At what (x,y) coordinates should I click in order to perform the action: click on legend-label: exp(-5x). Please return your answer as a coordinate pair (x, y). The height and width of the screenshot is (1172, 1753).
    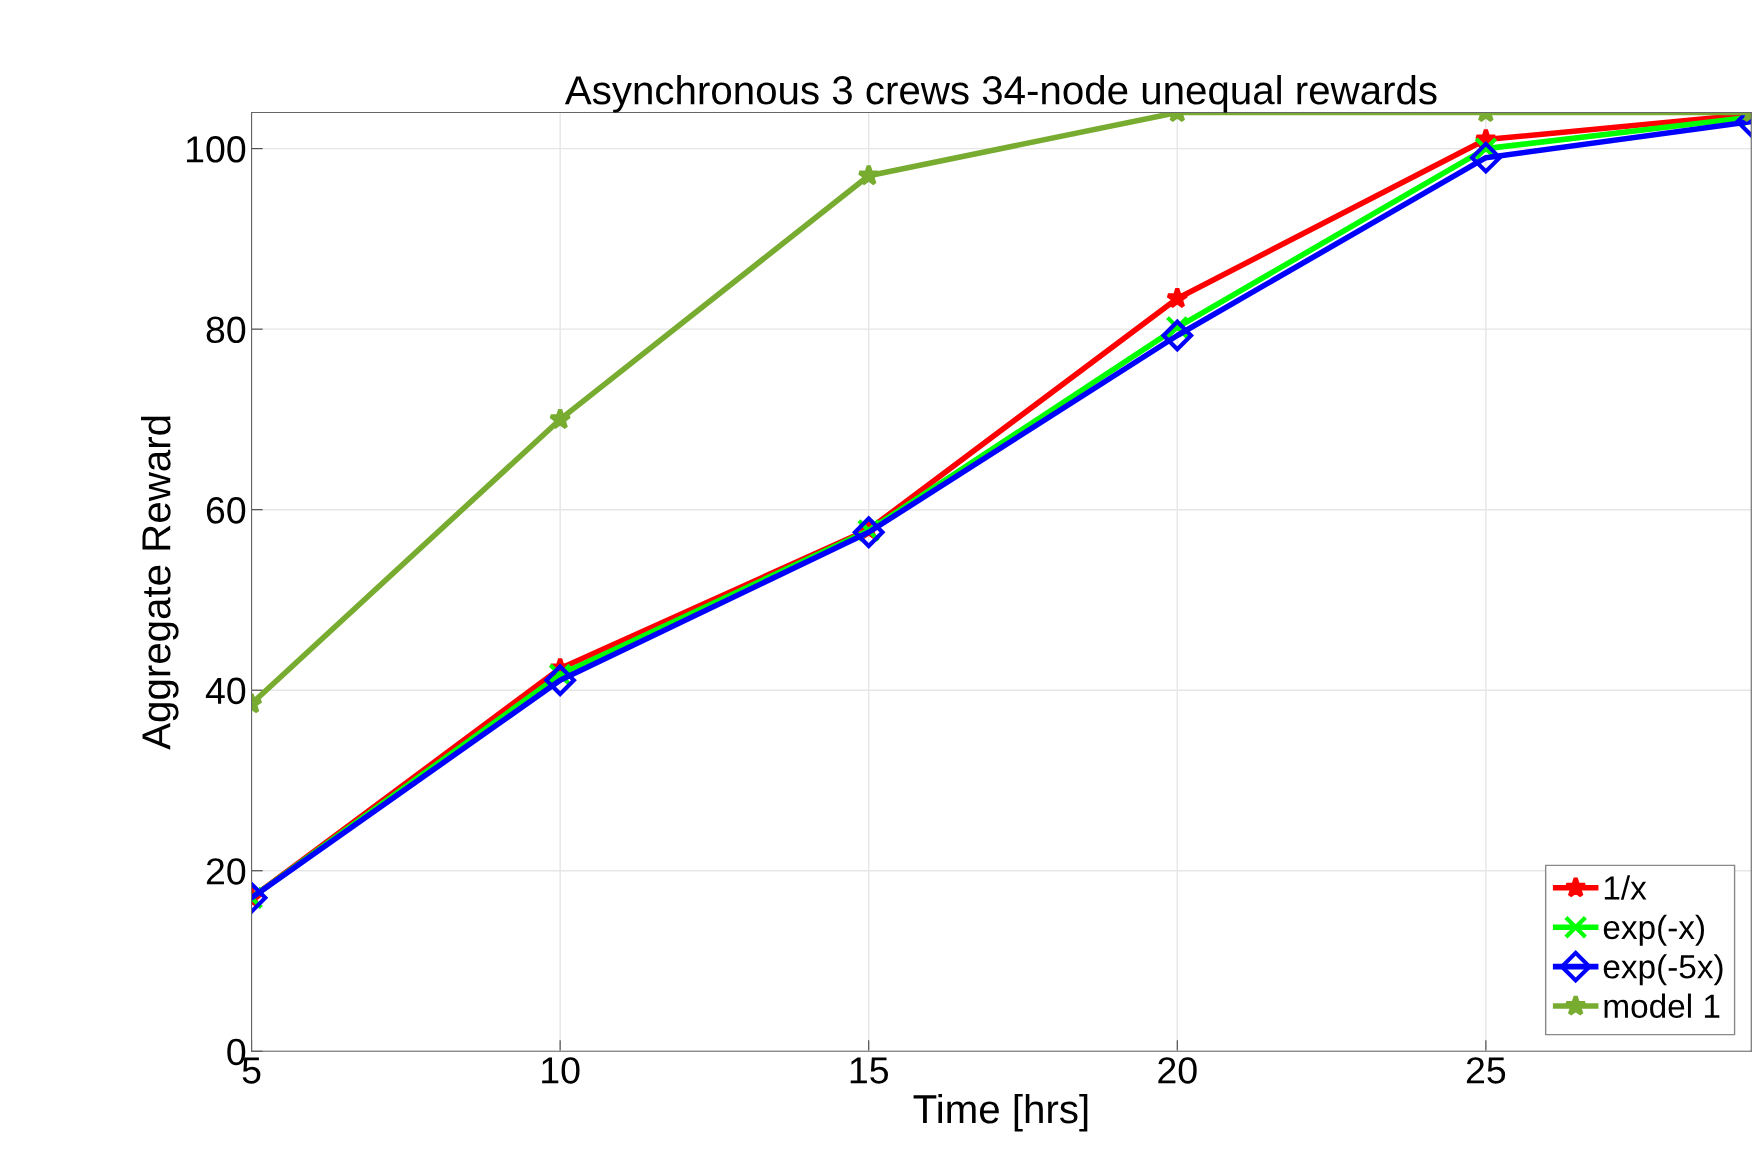
    Looking at the image, I should click on (1663, 970).